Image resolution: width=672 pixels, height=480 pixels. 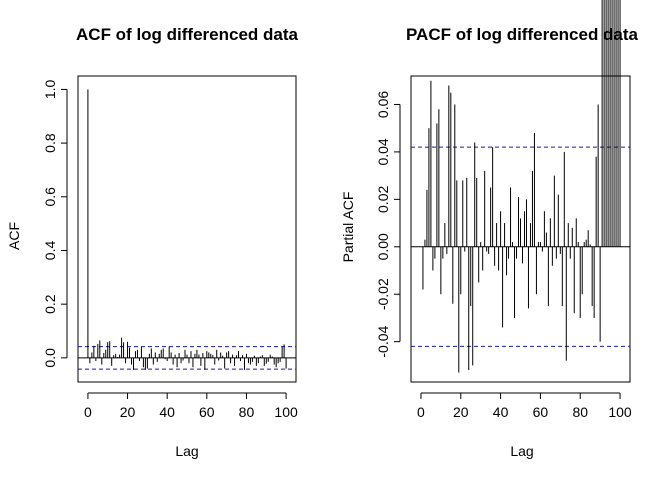 I want to click on acf-y-tick-label-2: 0.4, so click(x=50, y=251).